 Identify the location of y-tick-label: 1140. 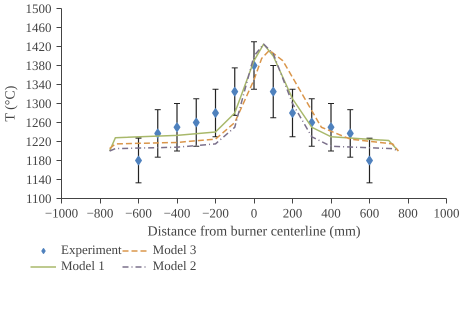
(39, 179).